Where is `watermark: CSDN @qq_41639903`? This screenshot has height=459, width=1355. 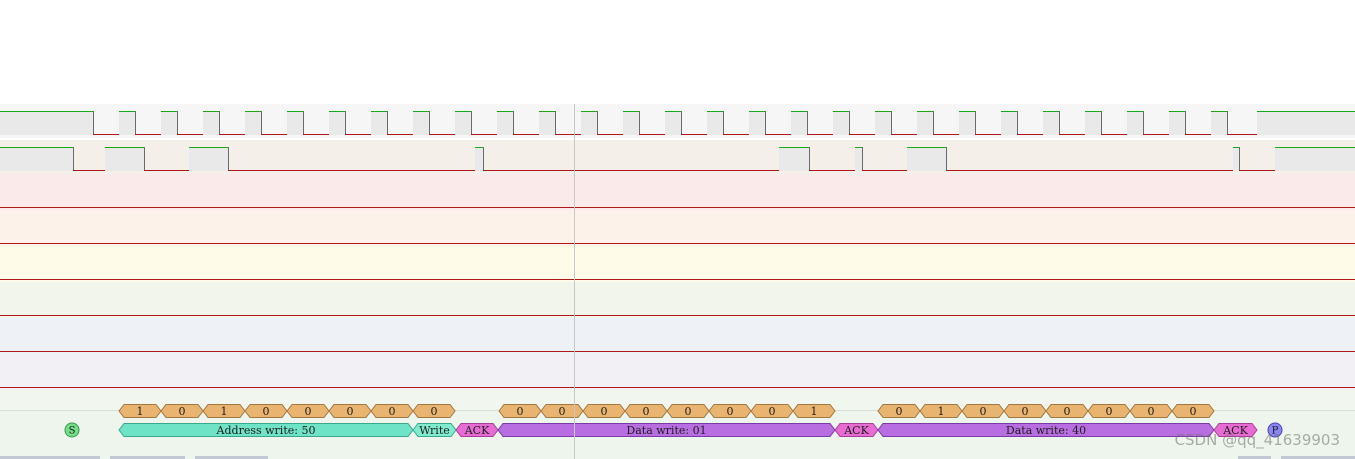 watermark: CSDN @qq_41639903 is located at coordinates (1257, 440).